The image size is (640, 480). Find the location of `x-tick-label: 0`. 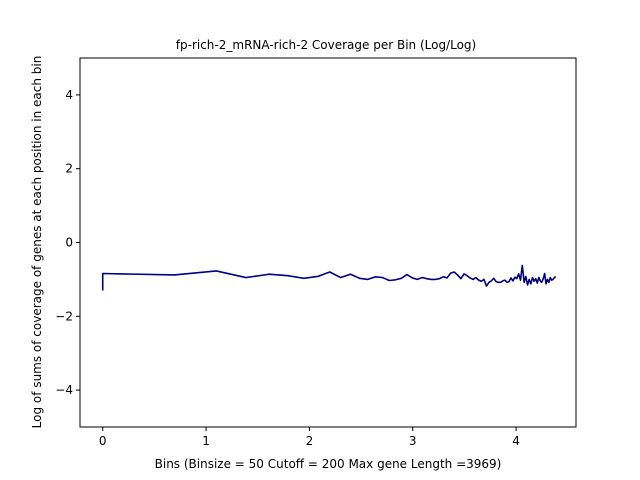

x-tick-label: 0 is located at coordinates (103, 441).